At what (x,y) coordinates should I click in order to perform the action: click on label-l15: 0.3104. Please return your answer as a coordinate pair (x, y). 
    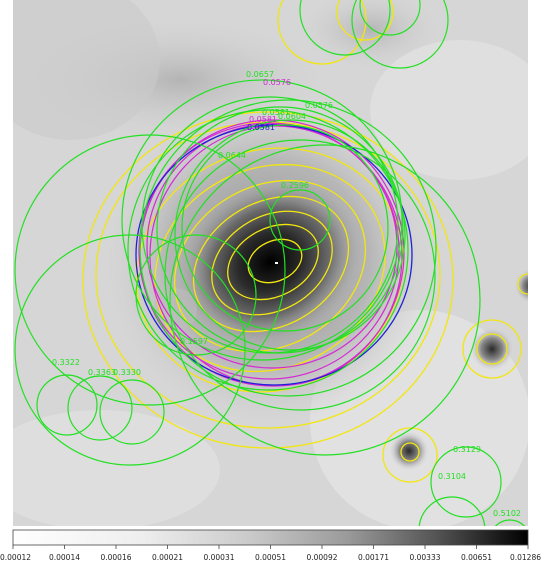
    Looking at the image, I should click on (452, 476).